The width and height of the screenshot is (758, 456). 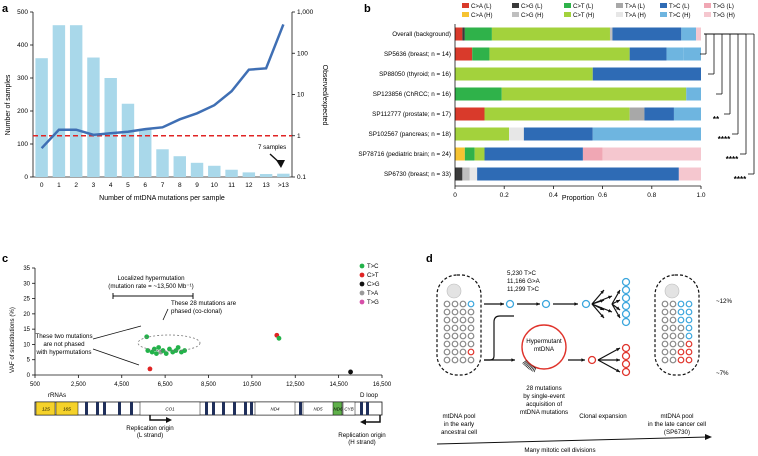 What do you see at coordinates (29, 376) in the screenshot?
I see `c-ytick-label: 0` at bounding box center [29, 376].